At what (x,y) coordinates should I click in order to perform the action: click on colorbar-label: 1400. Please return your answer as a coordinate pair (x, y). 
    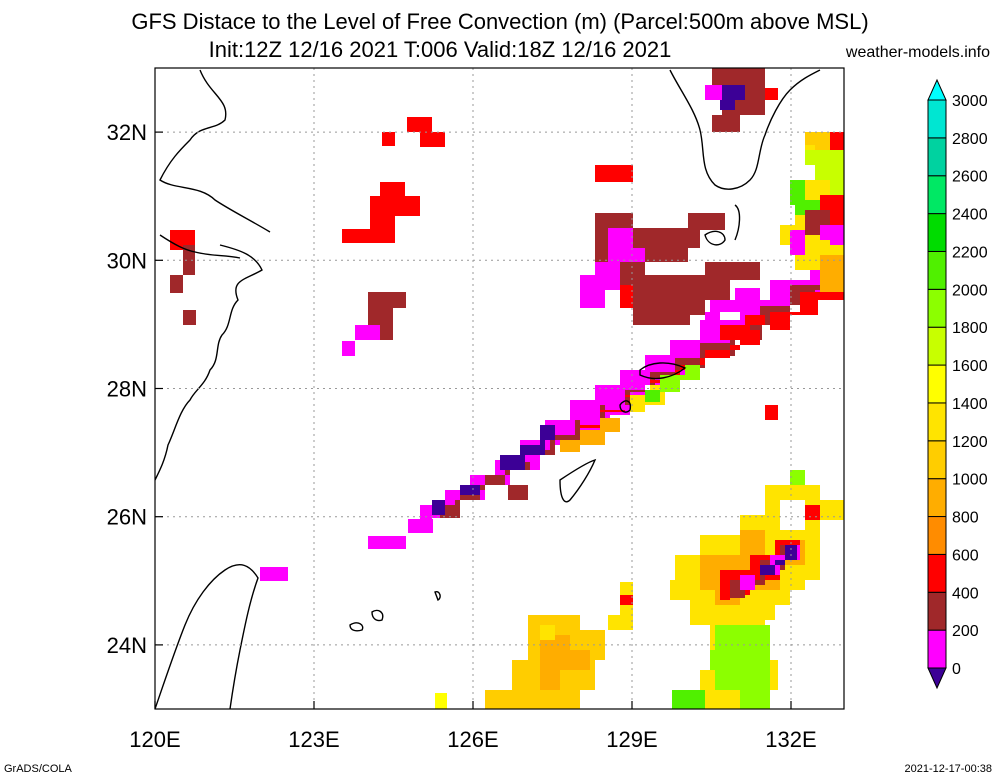
    Looking at the image, I should click on (970, 404).